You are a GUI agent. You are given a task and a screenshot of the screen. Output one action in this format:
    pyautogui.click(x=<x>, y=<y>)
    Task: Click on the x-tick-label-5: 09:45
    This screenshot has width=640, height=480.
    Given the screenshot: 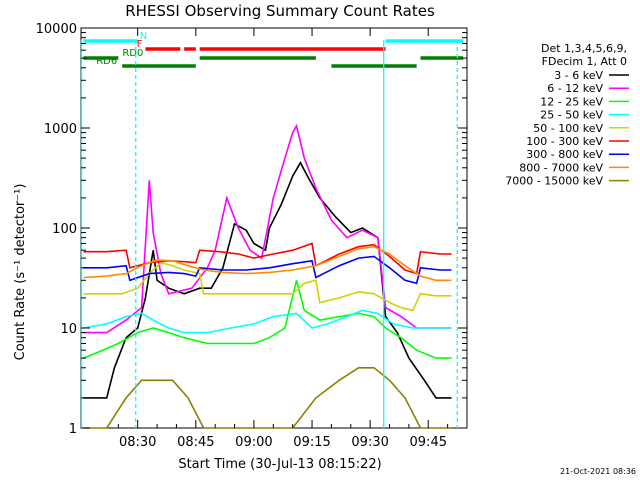 What is the action you would take?
    pyautogui.click(x=428, y=442)
    